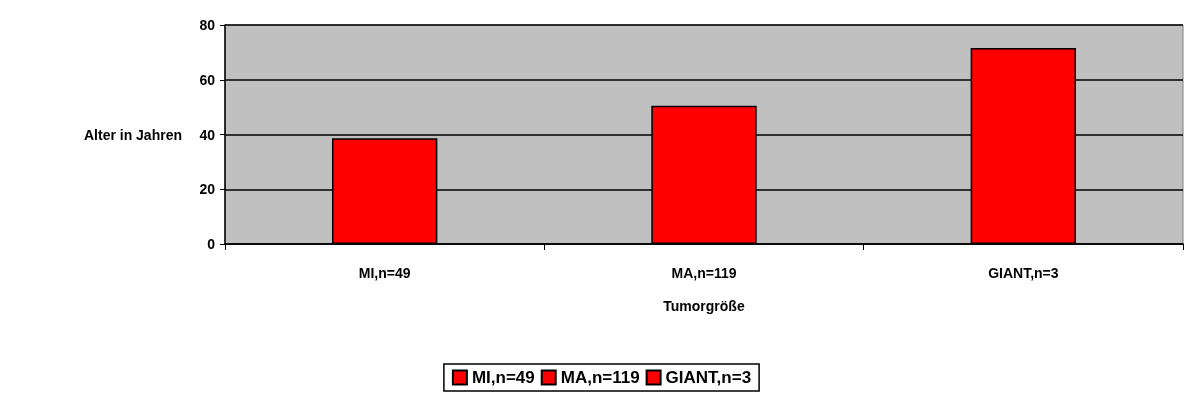 The image size is (1203, 407). I want to click on x-tick-label: MI,n=49, so click(384, 273).